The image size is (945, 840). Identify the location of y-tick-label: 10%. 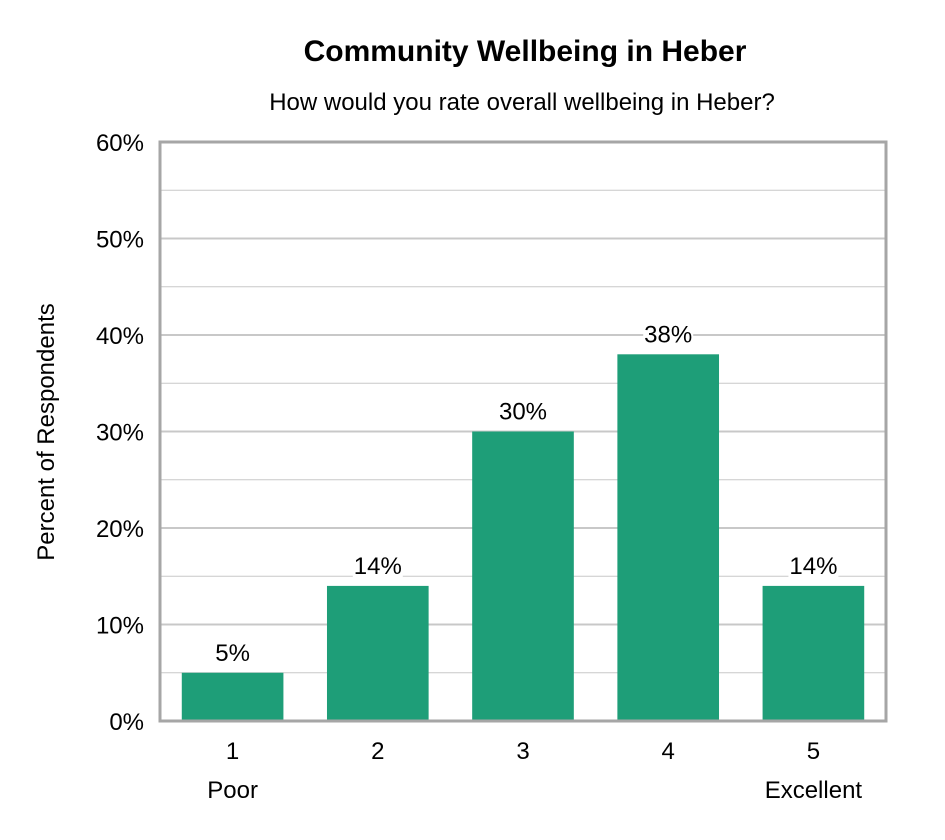
(120, 626).